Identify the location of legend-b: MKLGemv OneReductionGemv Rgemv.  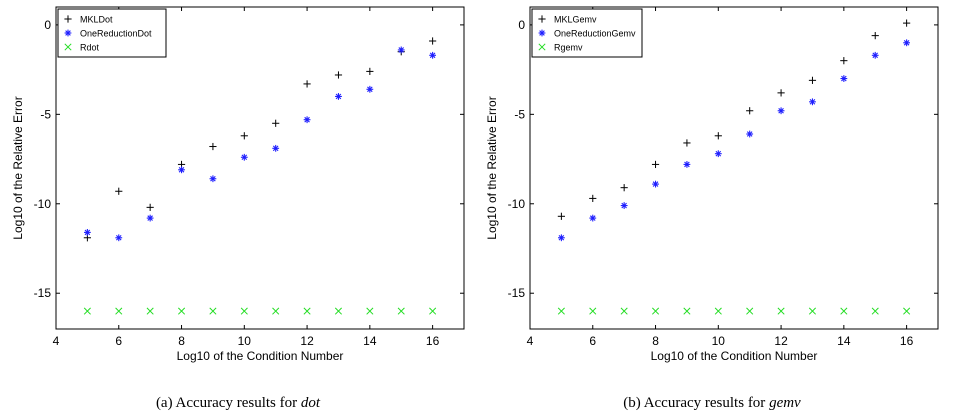
(587, 33).